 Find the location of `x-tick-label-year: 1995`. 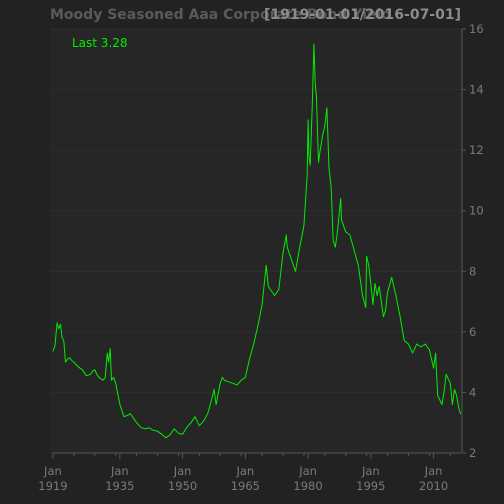

x-tick-label-year: 1995 is located at coordinates (370, 486).